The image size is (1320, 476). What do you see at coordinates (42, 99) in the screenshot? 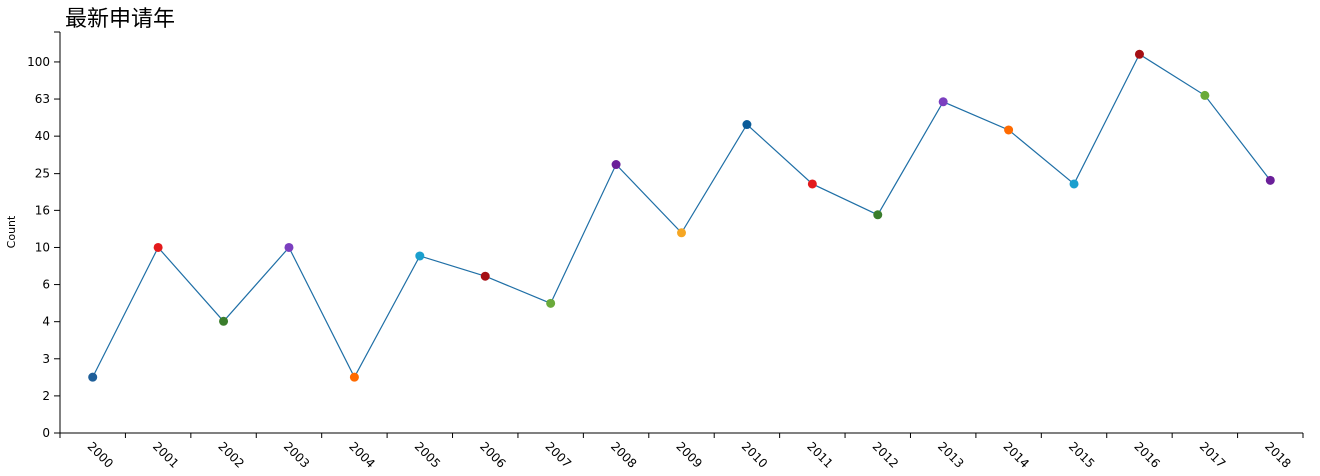
I see `y-tick-label: 63` at bounding box center [42, 99].